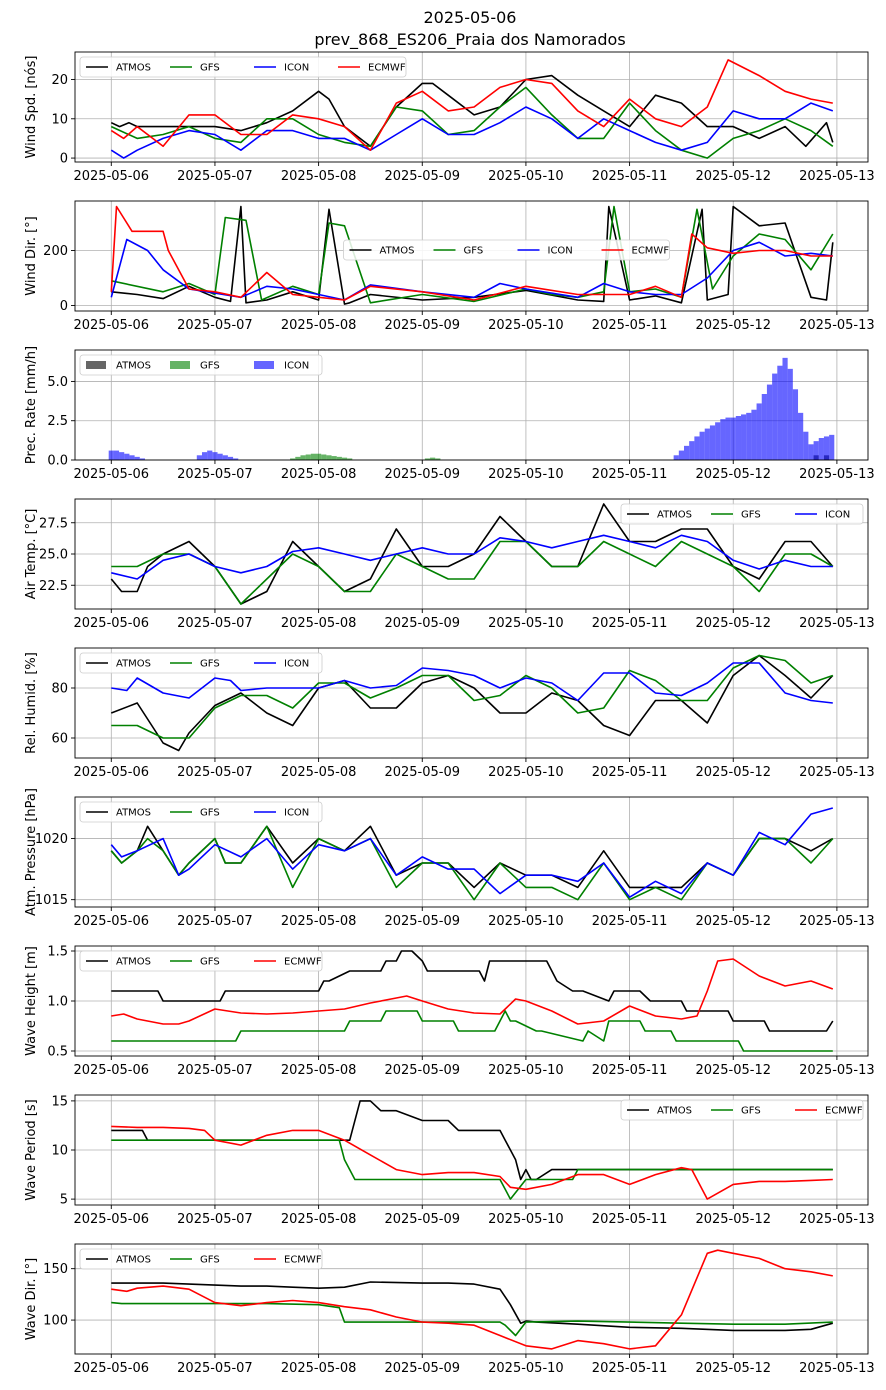 The image size is (886, 1390). Describe the element at coordinates (31, 852) in the screenshot. I see `y-axis-label: Atm. Pressure [hPa]` at that location.